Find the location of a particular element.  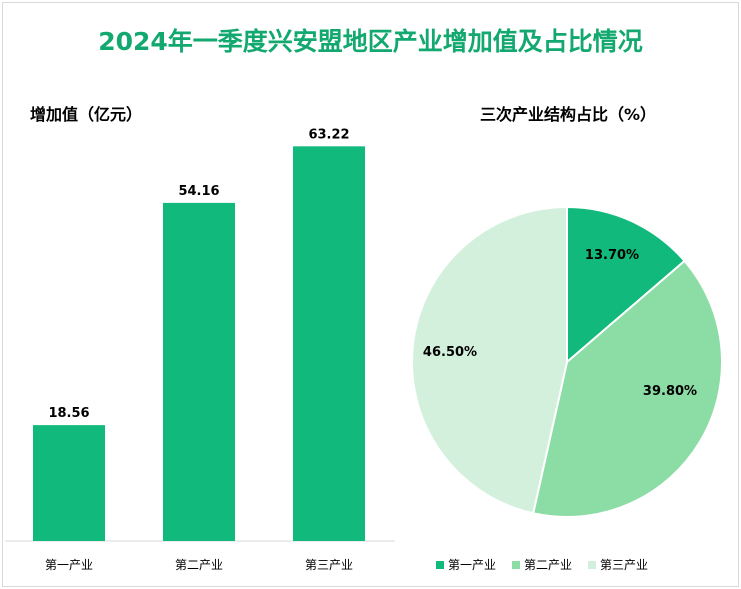

pie-legend: 第一产业 第二产业 第三产业 is located at coordinates (542, 564).